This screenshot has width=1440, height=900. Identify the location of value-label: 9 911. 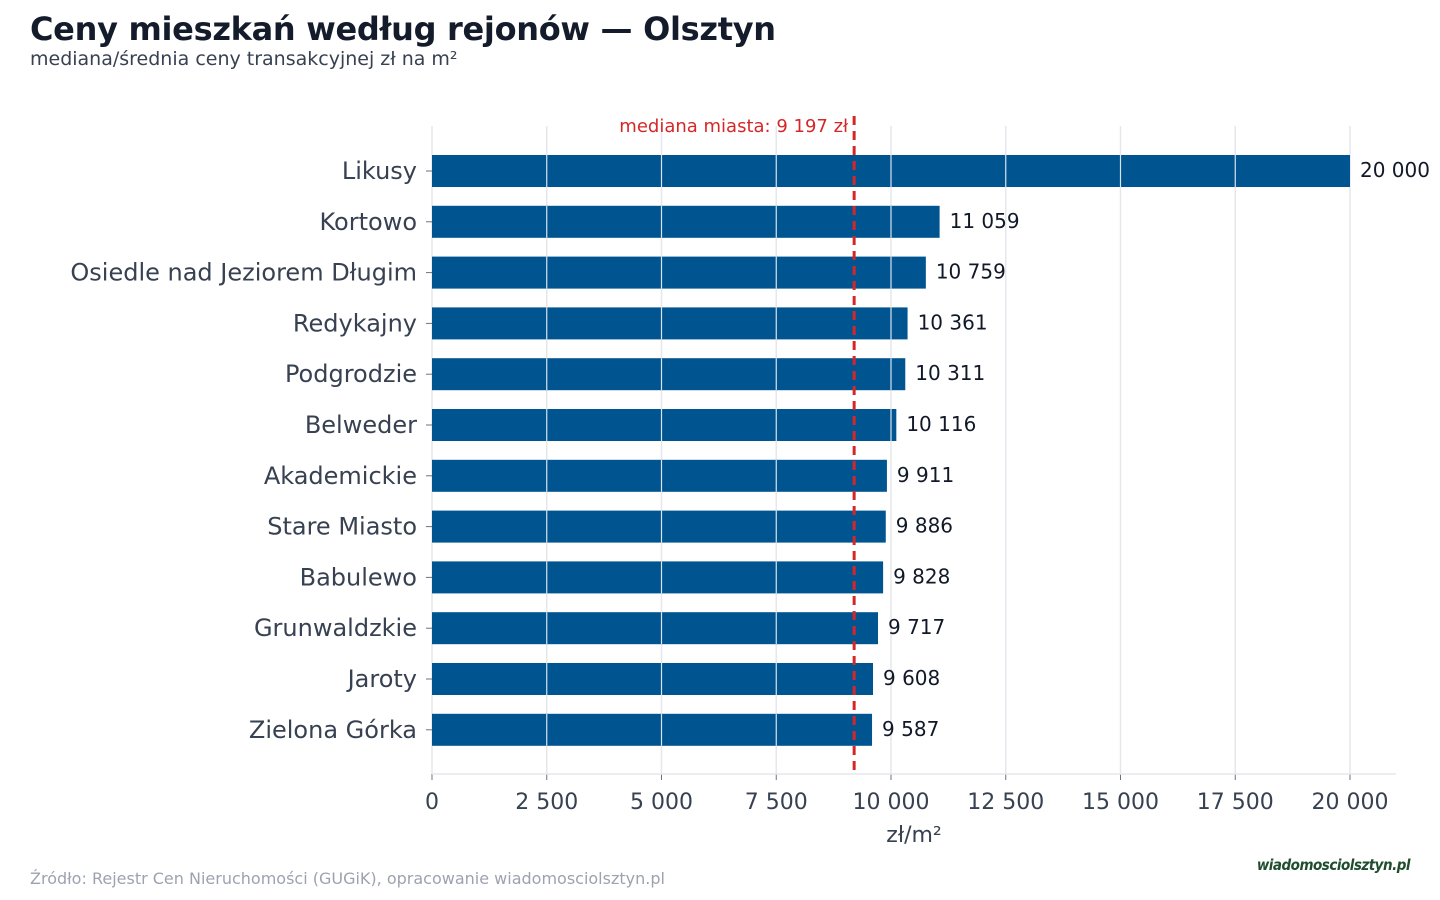
(925, 475).